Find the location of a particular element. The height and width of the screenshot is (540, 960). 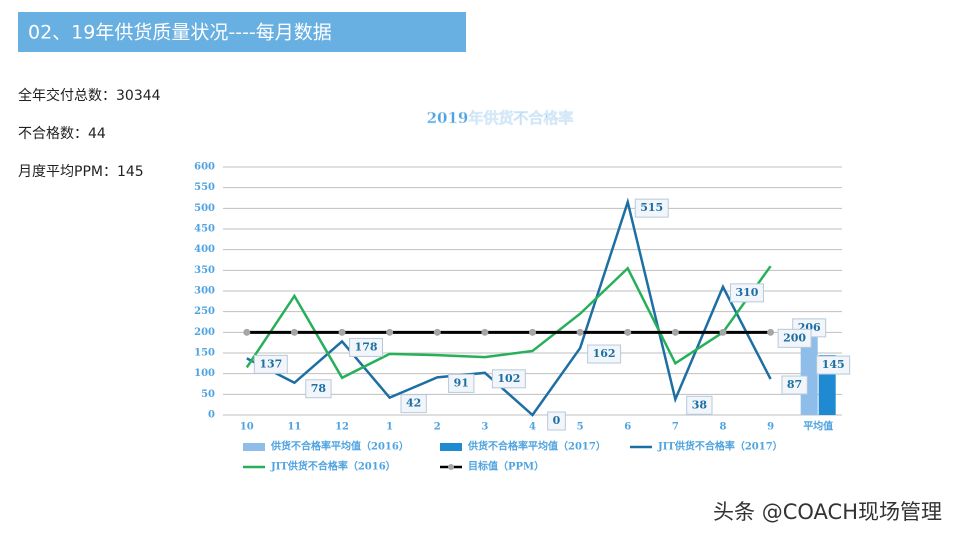

watermark: 头条 @COACH现场管理 is located at coordinates (827, 512).